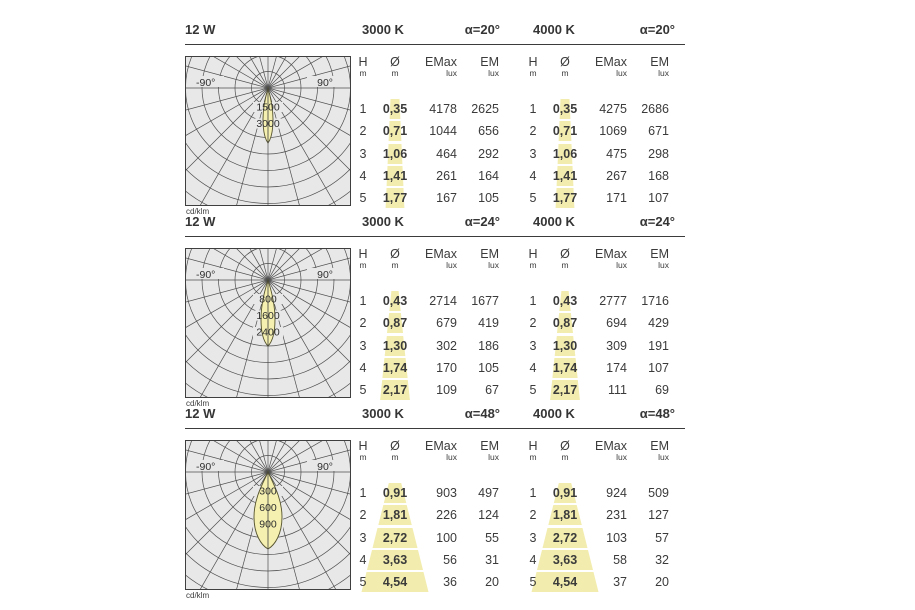 This screenshot has height=610, width=915. I want to click on table-row: 5 2,17 109 67, so click(428, 390).